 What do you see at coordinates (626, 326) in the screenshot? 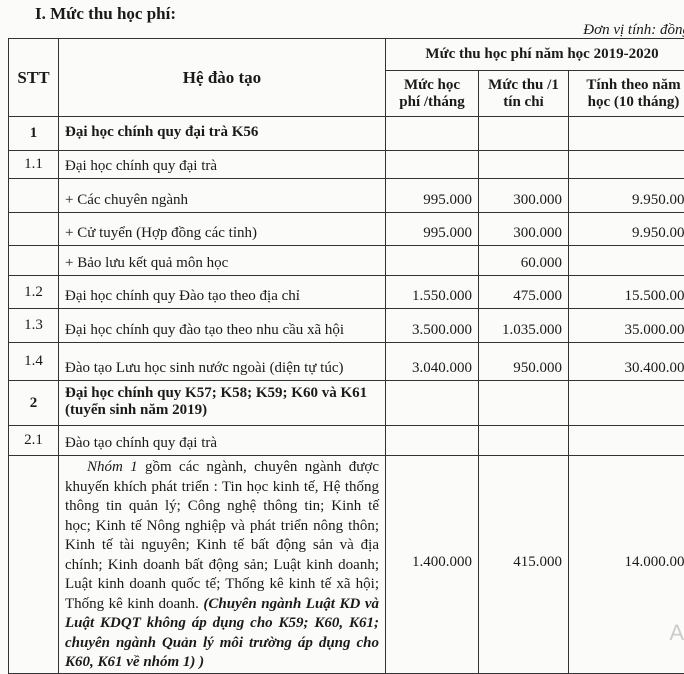
I see `cell-y: 35.000.000` at bounding box center [626, 326].